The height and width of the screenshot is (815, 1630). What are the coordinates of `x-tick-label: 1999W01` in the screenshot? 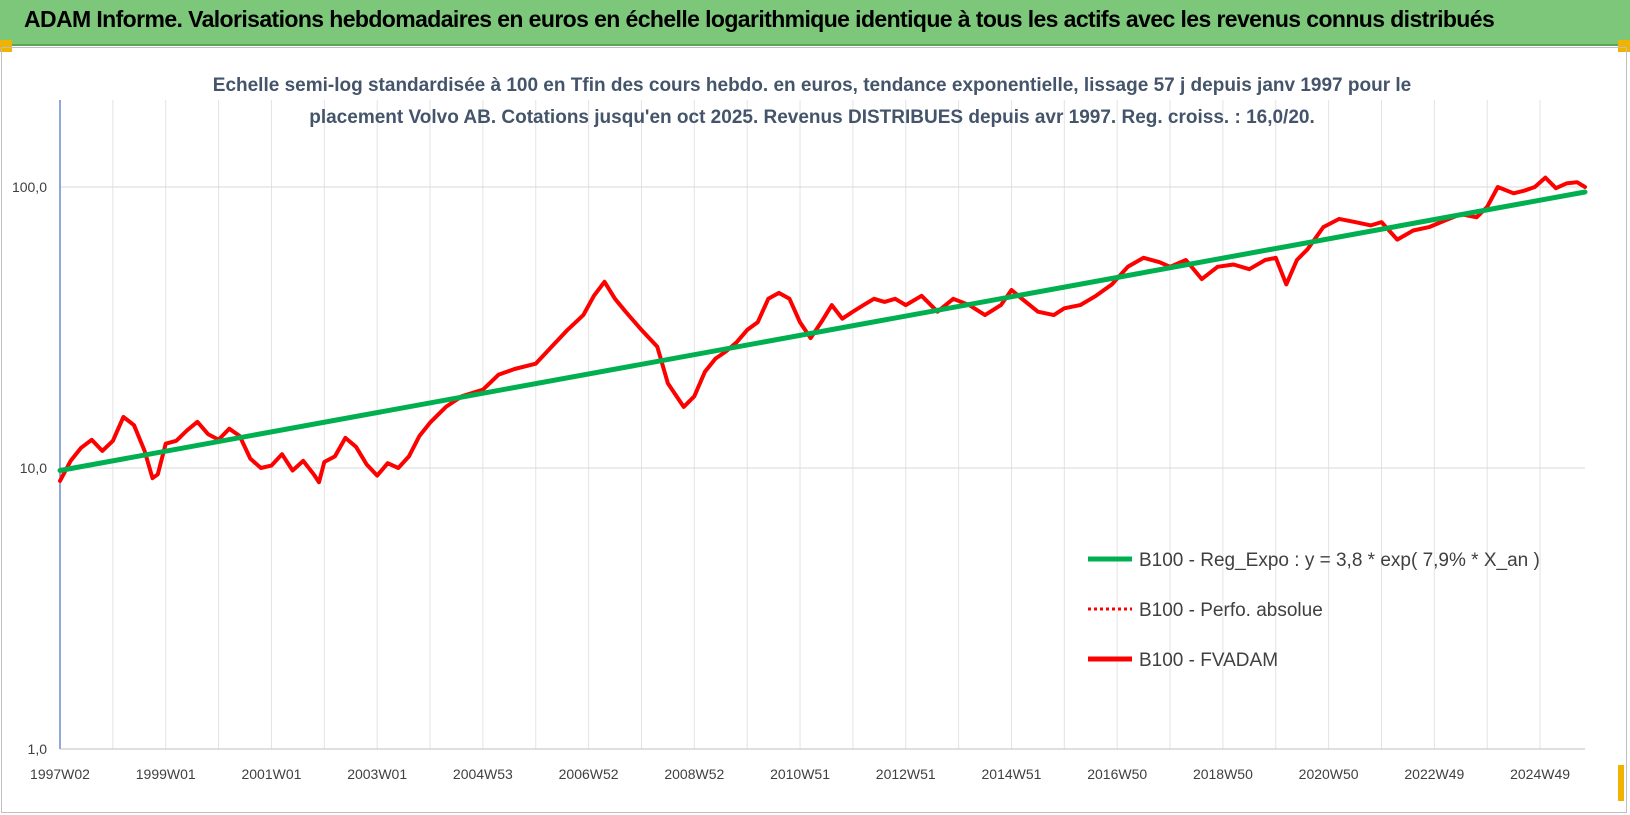 It's located at (166, 774).